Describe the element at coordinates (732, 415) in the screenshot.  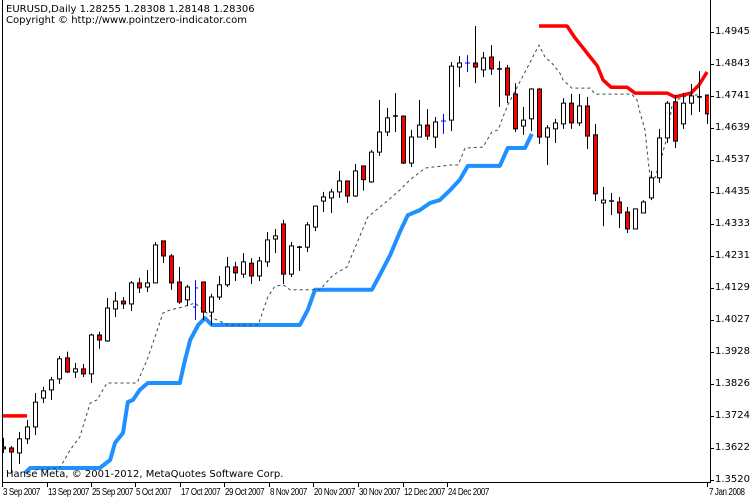
I see `price-tick-label: 1.37240` at that location.